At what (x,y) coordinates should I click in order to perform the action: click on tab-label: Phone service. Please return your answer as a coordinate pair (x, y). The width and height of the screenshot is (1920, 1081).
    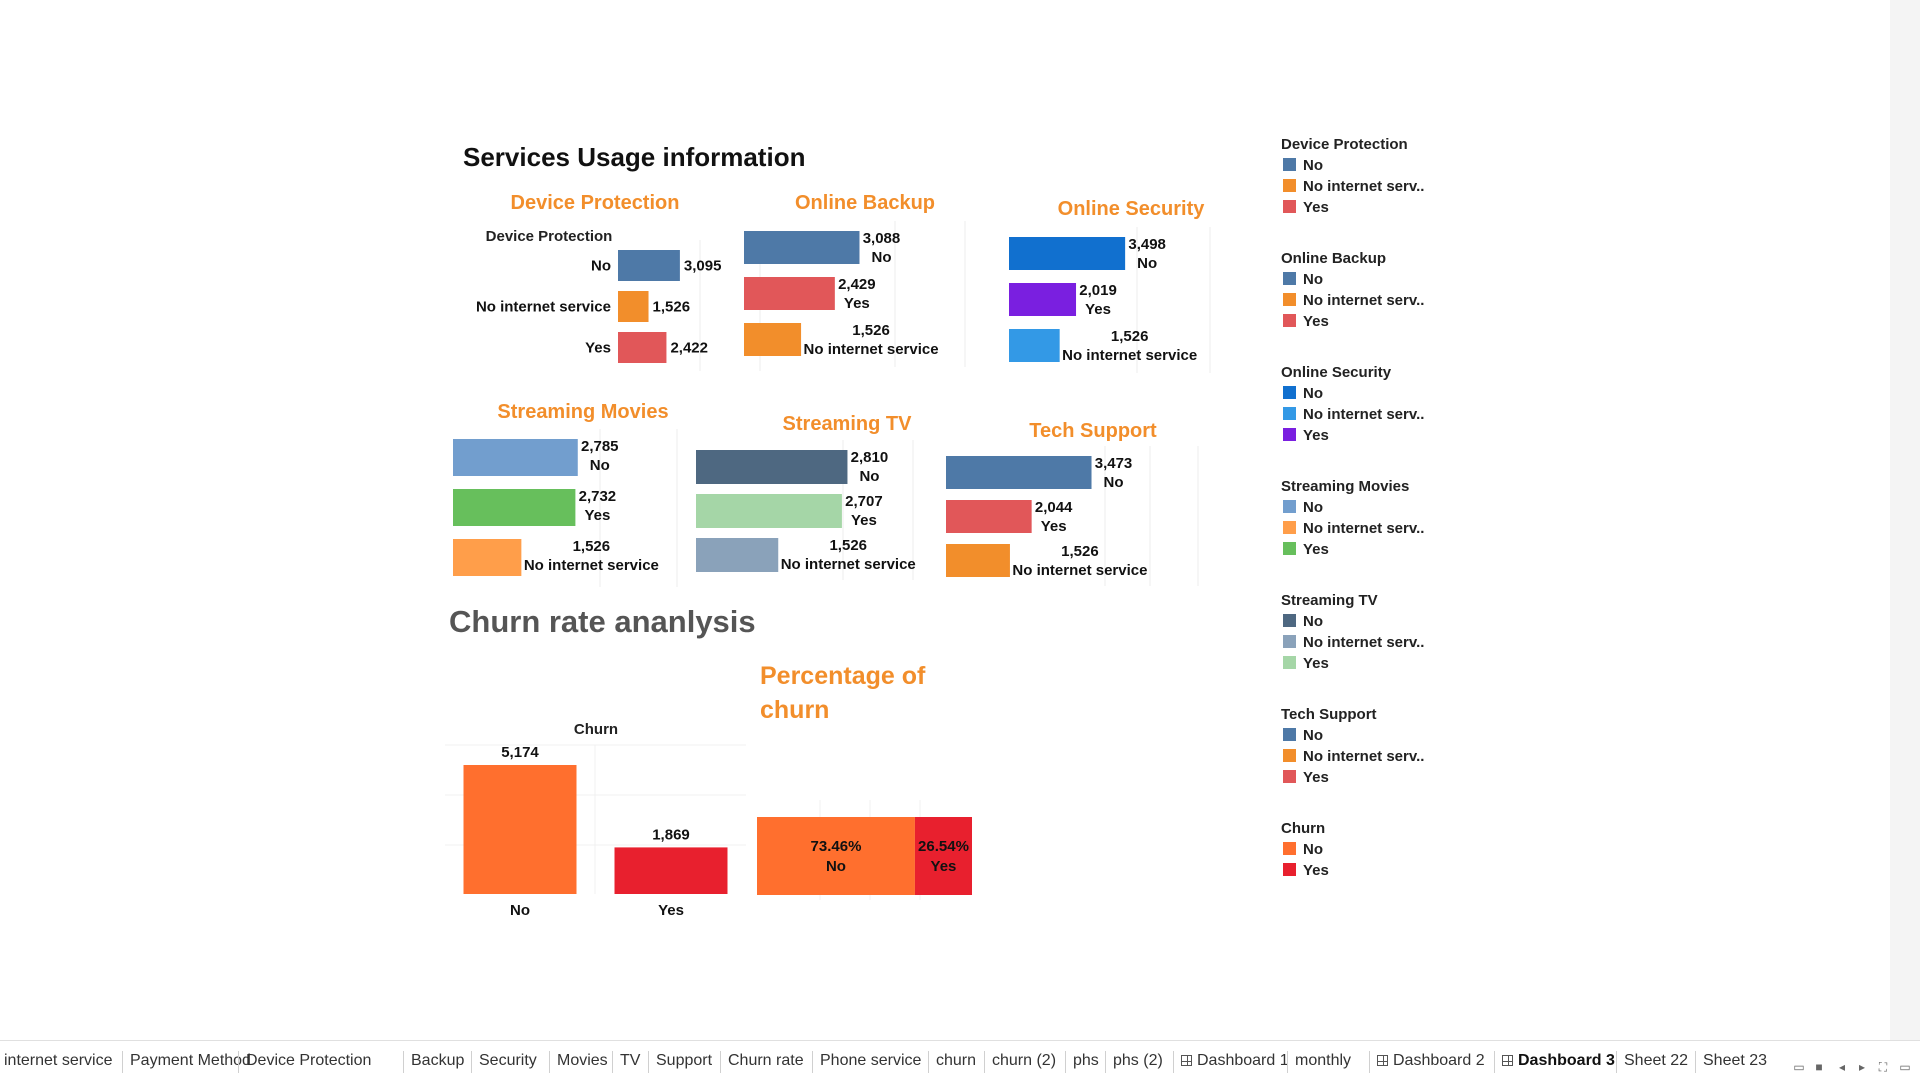
    Looking at the image, I should click on (871, 1060).